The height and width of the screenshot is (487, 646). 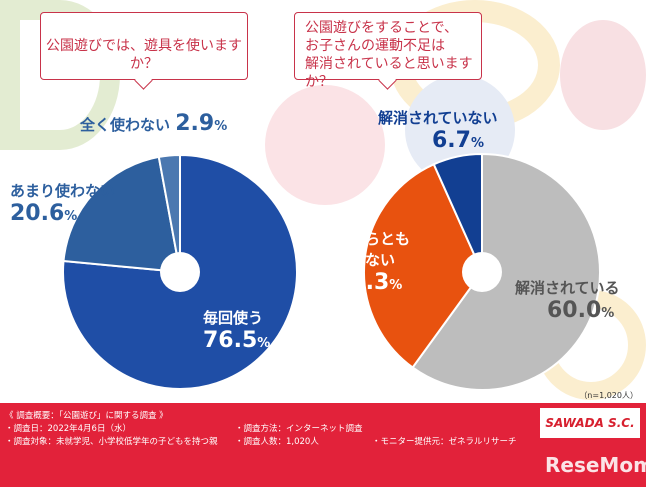 I want to click on label-amari: あまり使わない 20.6%, so click(x=63, y=204).